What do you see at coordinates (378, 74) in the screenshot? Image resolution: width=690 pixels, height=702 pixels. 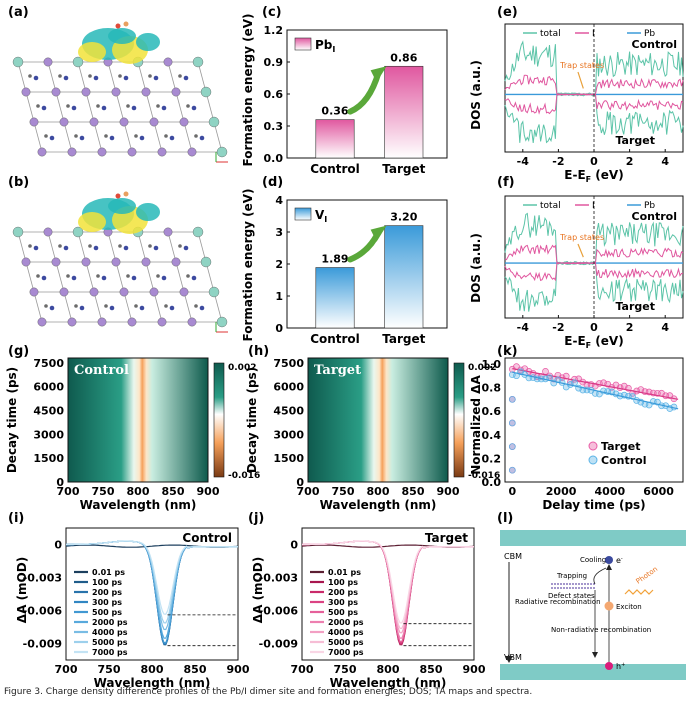 I see `increase-arrow-head` at bounding box center [378, 74].